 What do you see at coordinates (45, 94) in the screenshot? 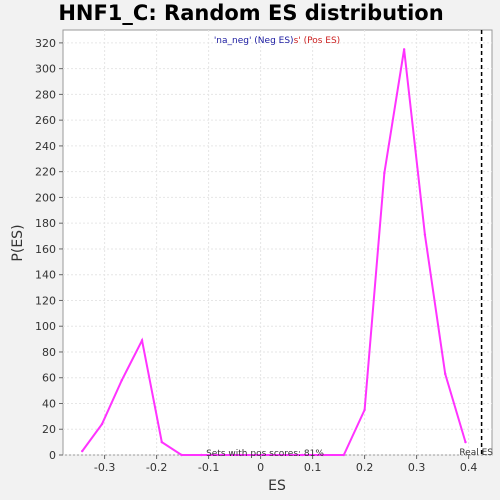
I see `y-tick-label: 280` at bounding box center [45, 94].